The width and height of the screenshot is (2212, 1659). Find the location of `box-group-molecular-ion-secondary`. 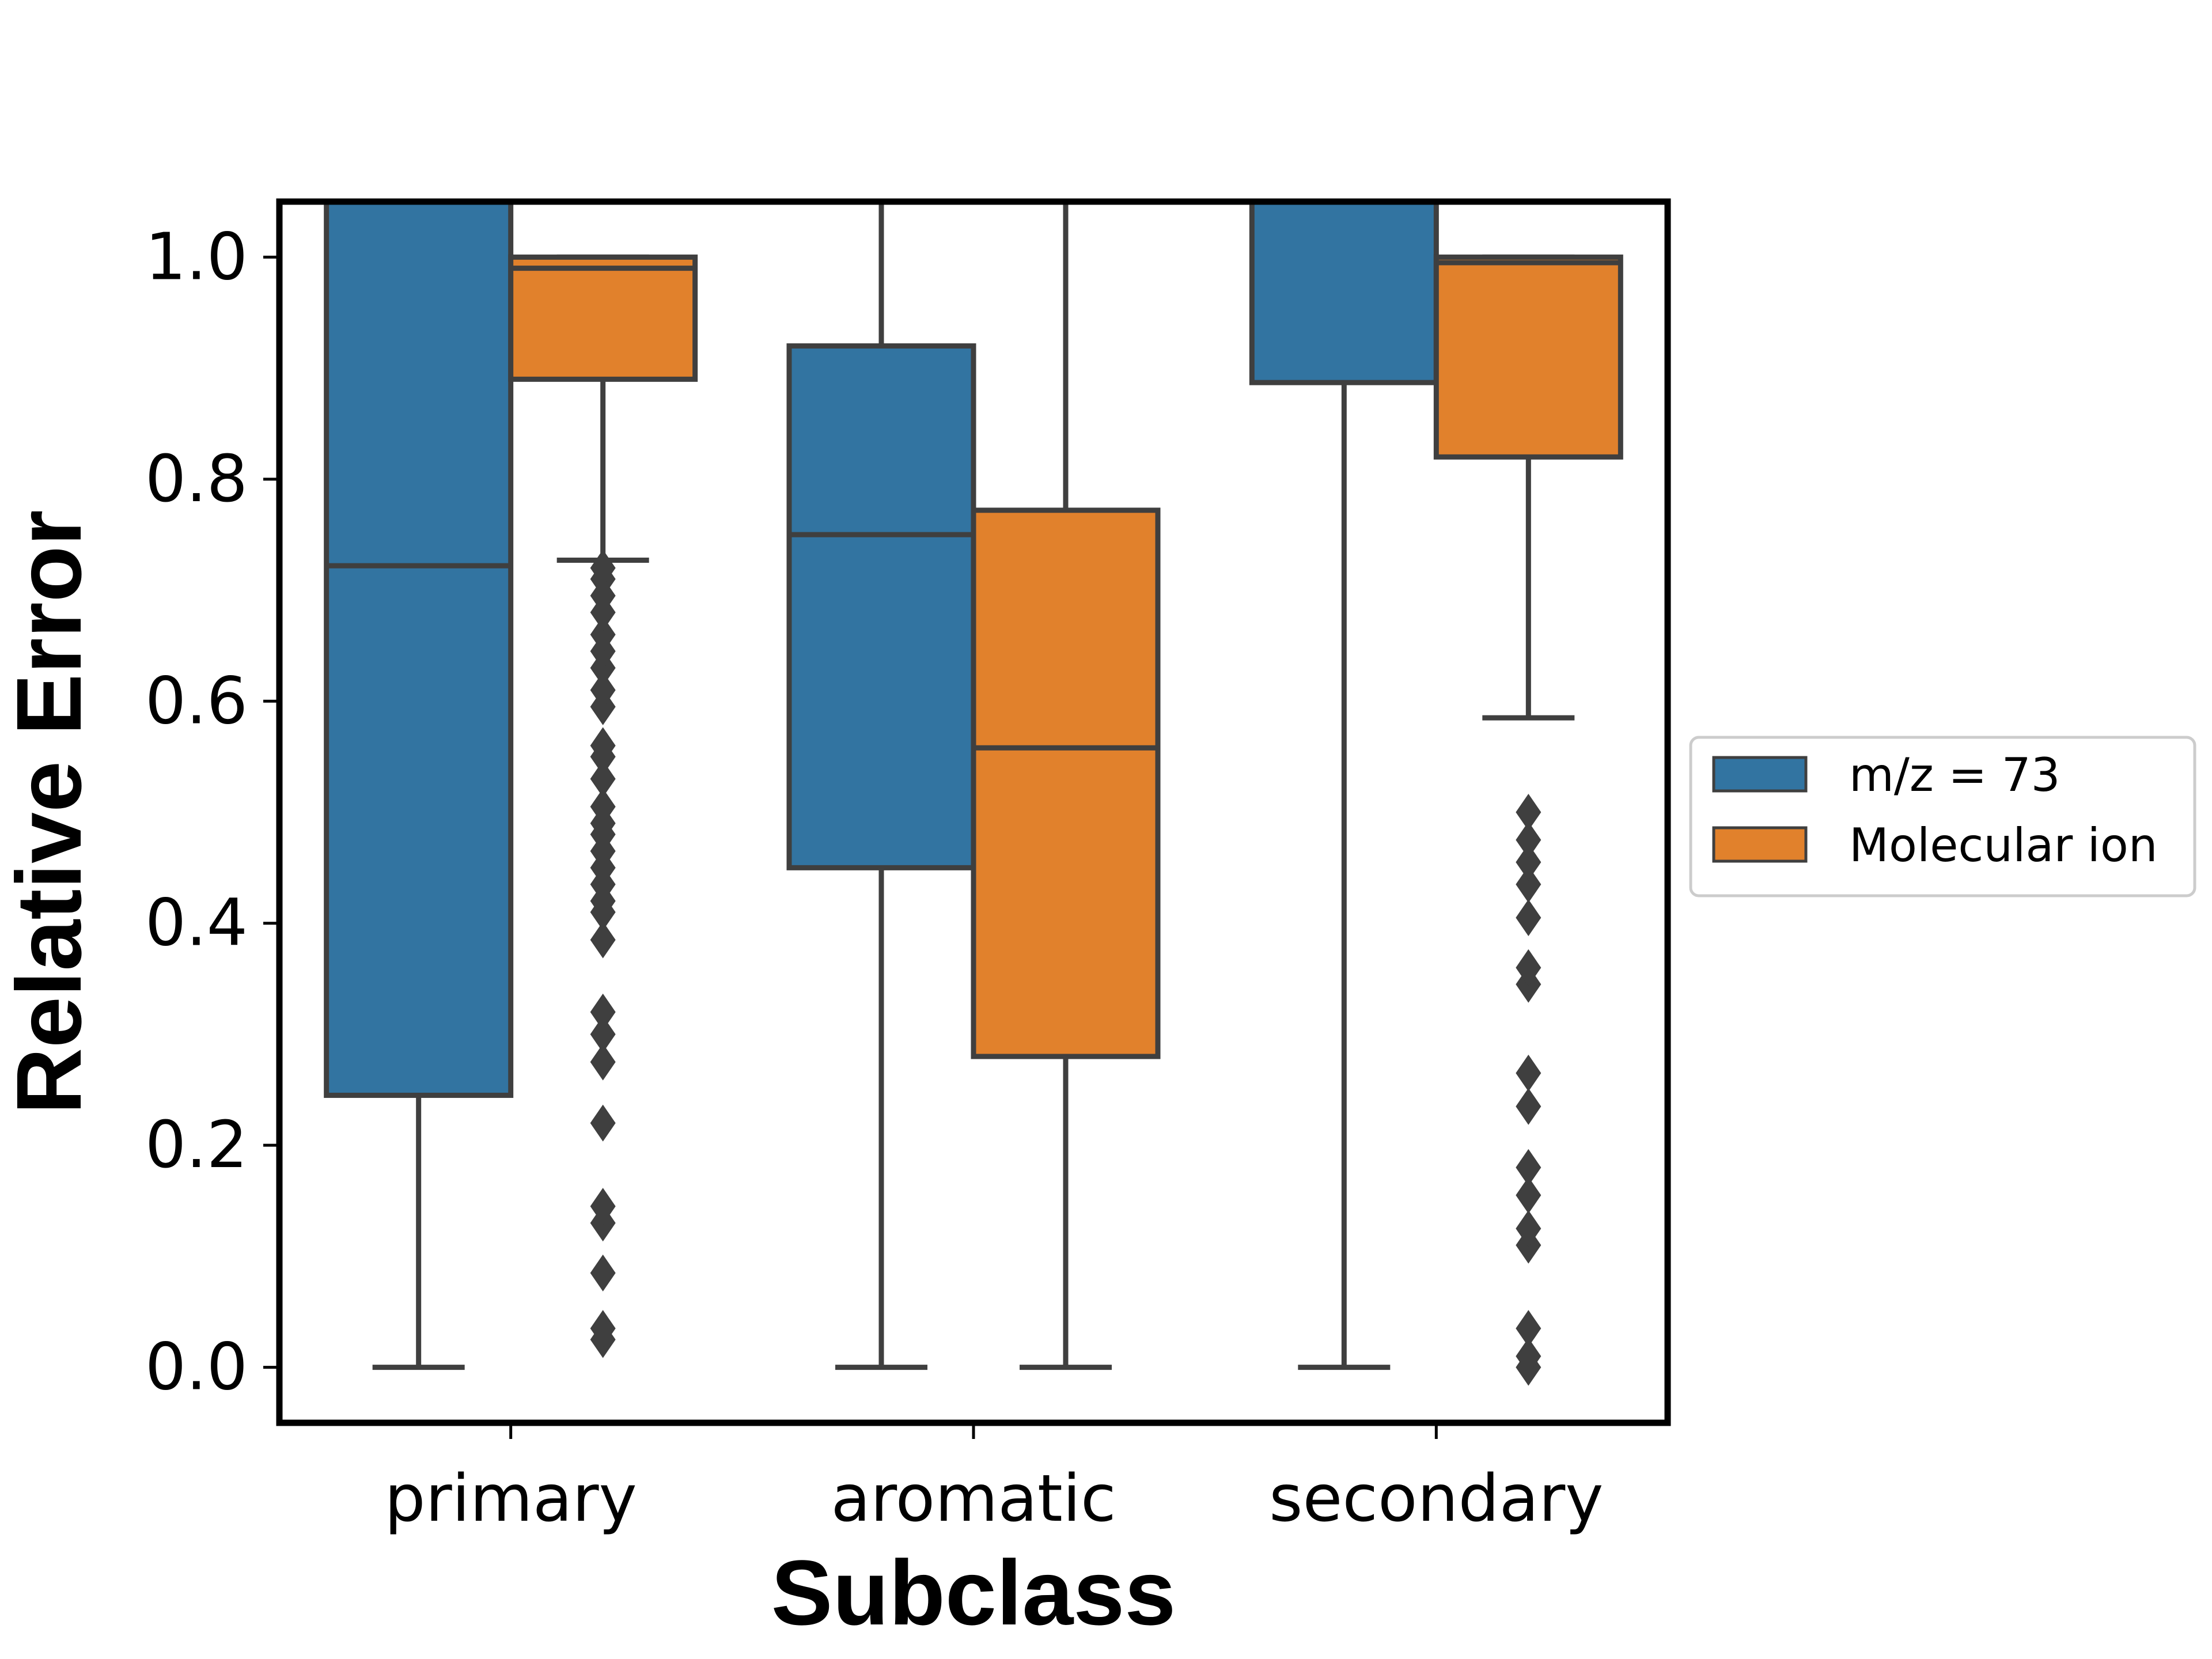

box-group-molecular-ion-secondary is located at coordinates (1528, 820).